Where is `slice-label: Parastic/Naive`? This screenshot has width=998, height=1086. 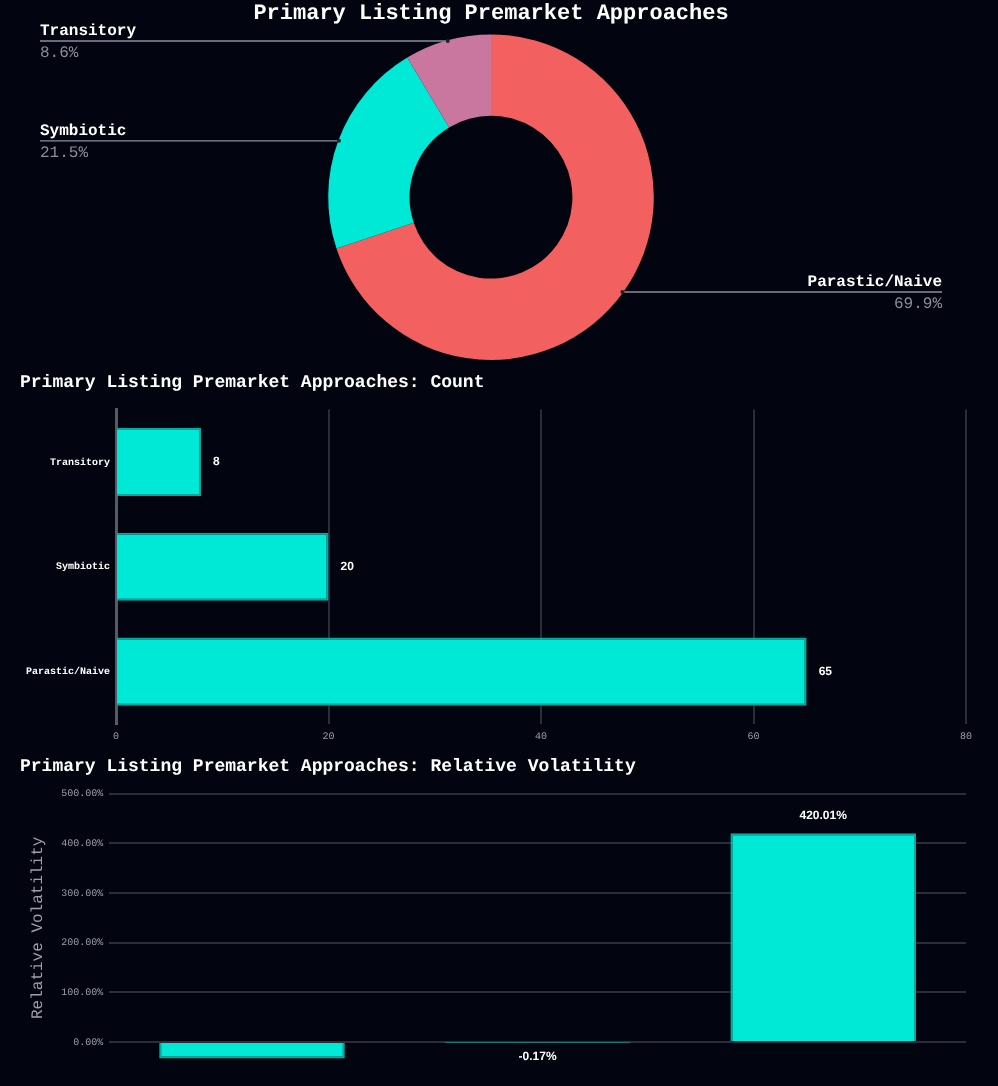 slice-label: Parastic/Naive is located at coordinates (875, 283).